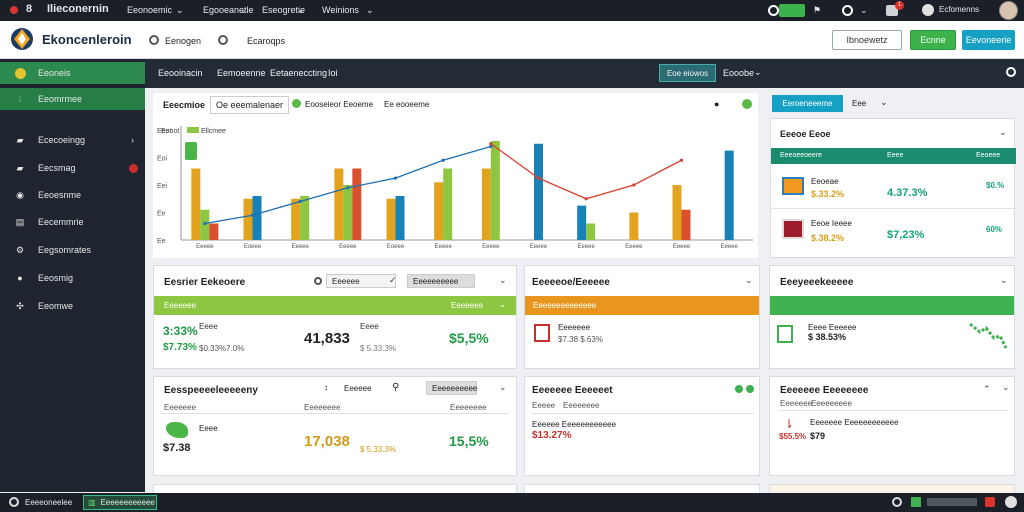 This screenshot has width=1024, height=512. Describe the element at coordinates (326, 387) in the screenshot. I see `sort-icon: ↕` at that location.